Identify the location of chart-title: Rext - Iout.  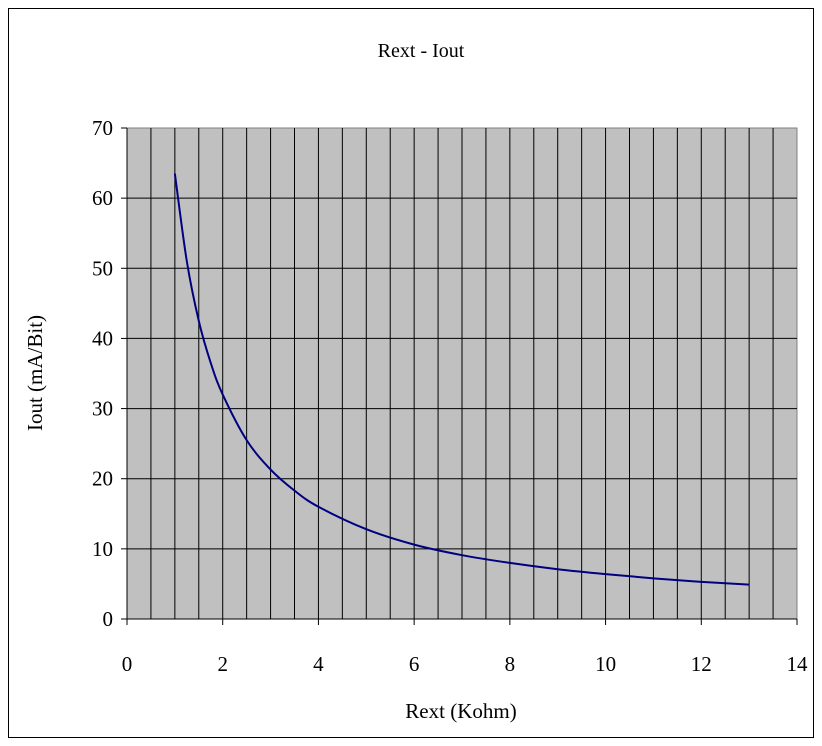
(421, 51).